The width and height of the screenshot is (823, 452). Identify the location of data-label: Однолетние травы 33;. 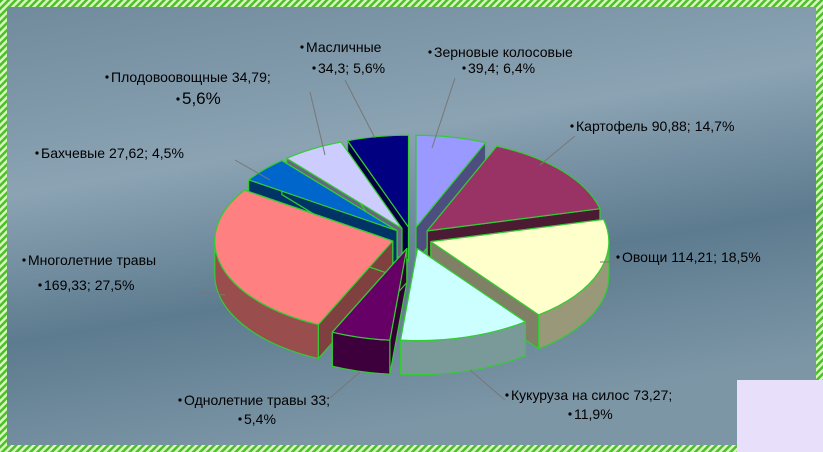
(257, 400).